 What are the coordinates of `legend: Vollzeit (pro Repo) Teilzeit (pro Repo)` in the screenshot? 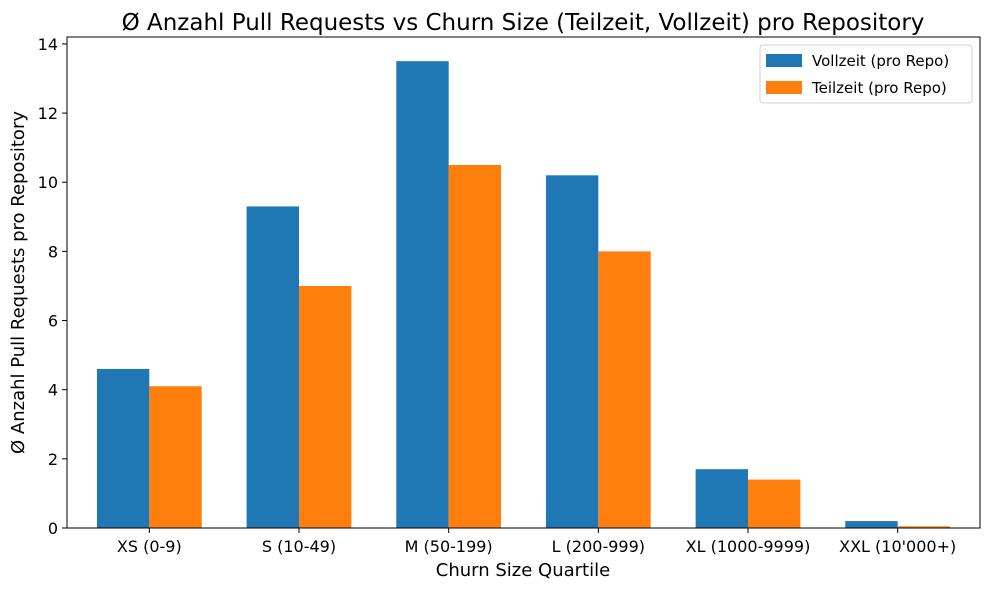 It's located at (866, 74).